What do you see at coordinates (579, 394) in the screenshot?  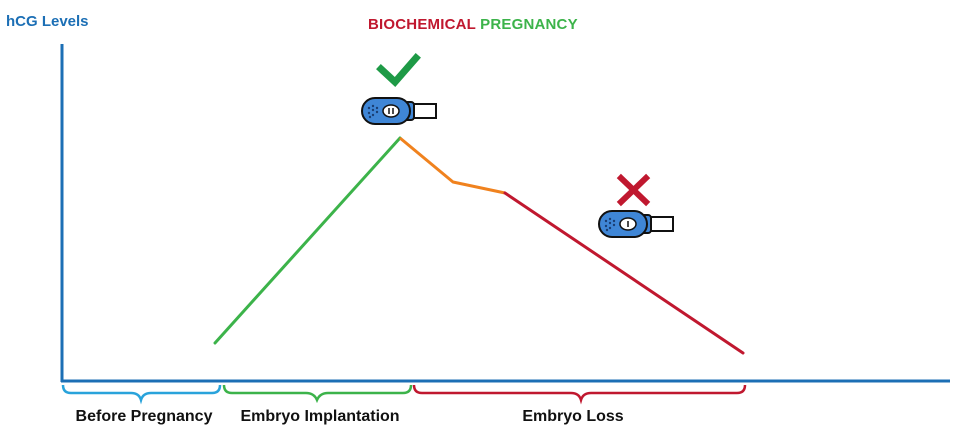 I see `brace-embryo-loss` at bounding box center [579, 394].